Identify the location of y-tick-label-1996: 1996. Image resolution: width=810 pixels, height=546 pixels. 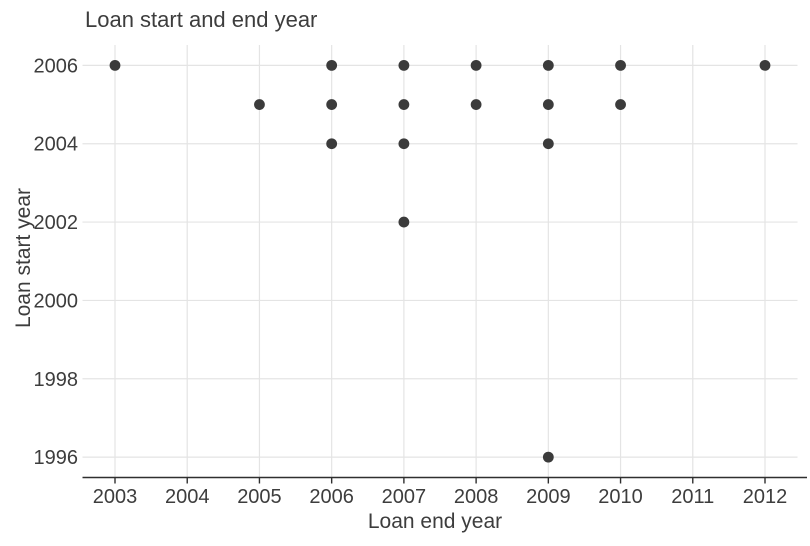
(56, 458).